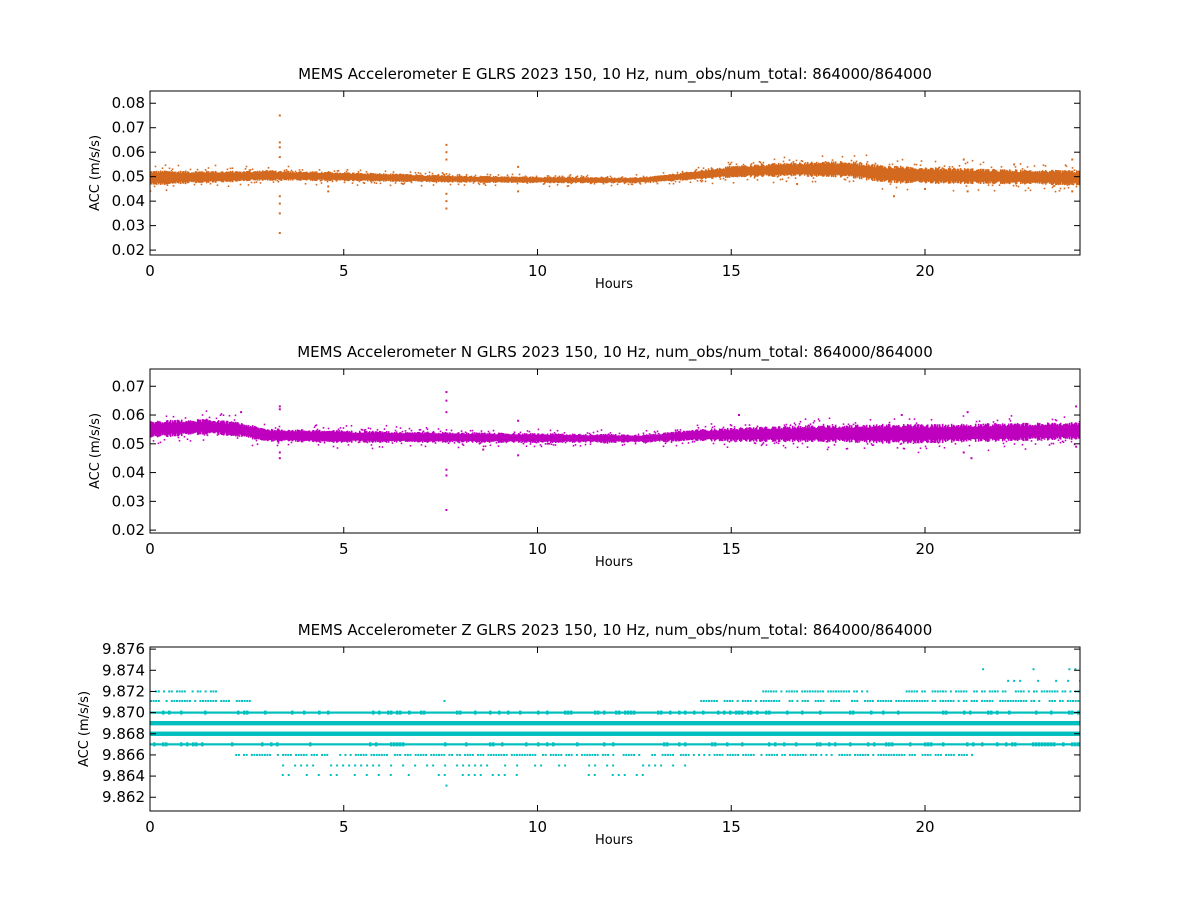  Describe the element at coordinates (128, 415) in the screenshot. I see `y-tick-label: 0.06` at that location.